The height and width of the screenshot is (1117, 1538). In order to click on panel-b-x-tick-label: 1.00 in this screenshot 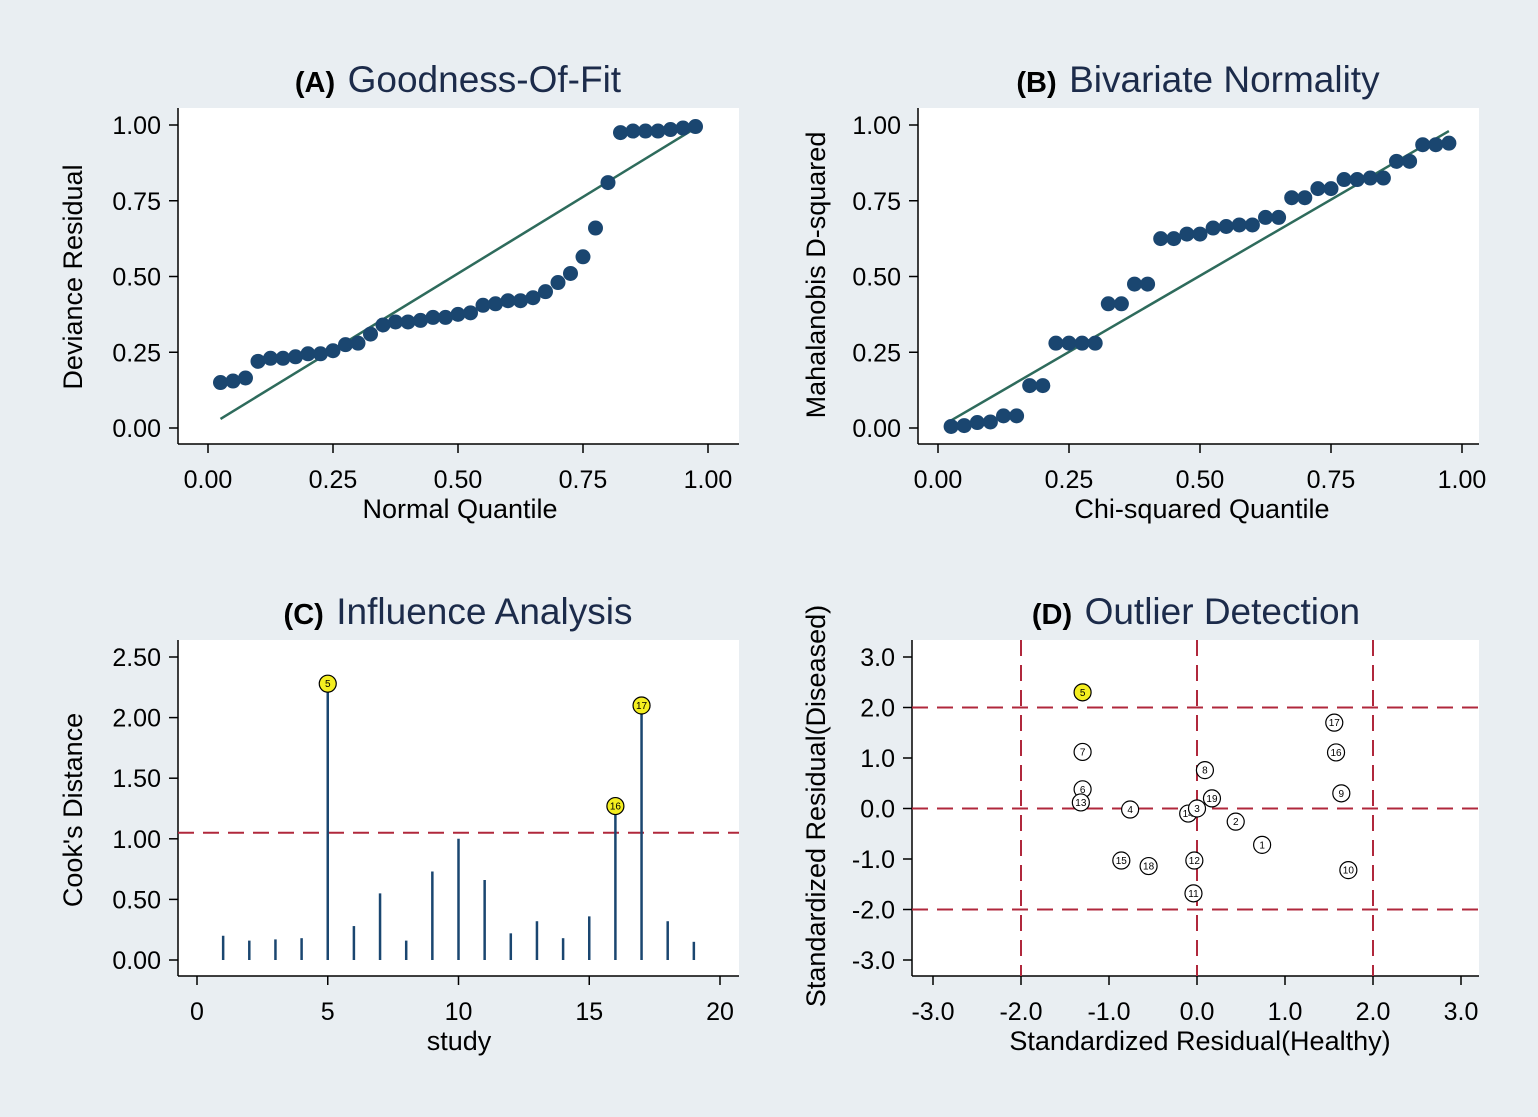, I will do `click(1462, 480)`.